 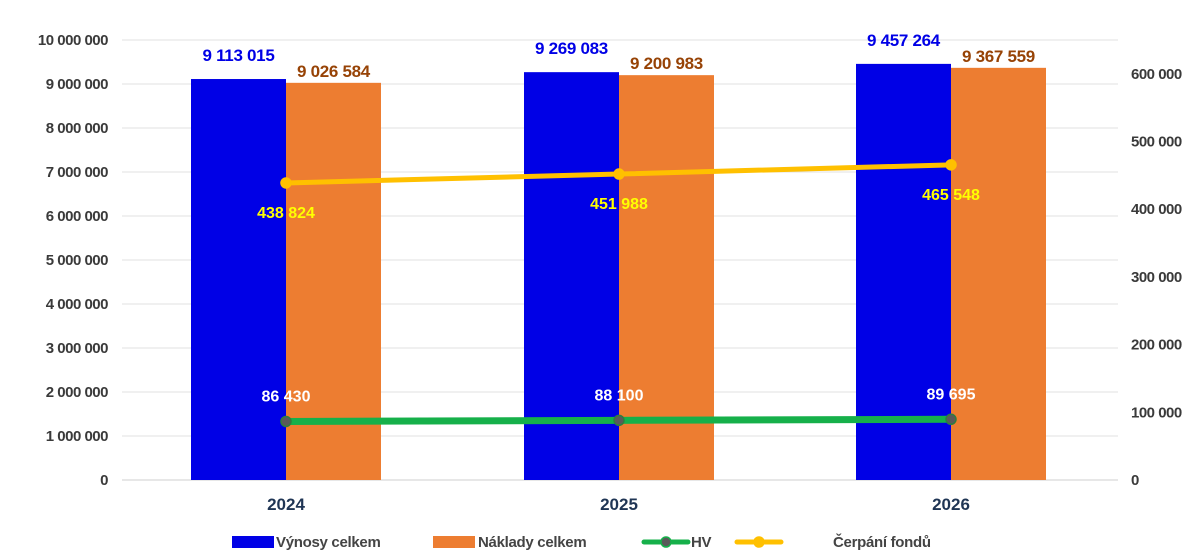 I want to click on bar-data-label: 9 457 264, so click(x=904, y=40).